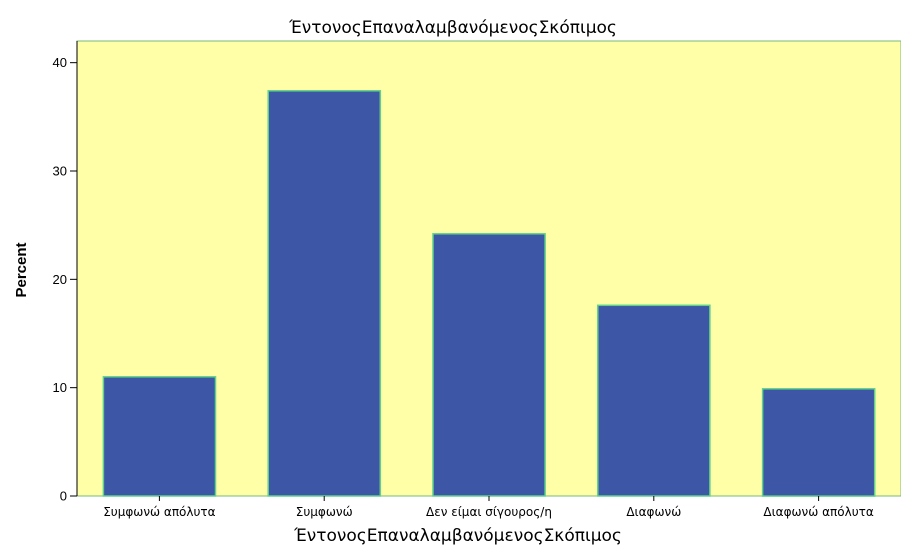  I want to click on x-tick-label: Δεν είμαι σίγουρος/η, so click(489, 512).